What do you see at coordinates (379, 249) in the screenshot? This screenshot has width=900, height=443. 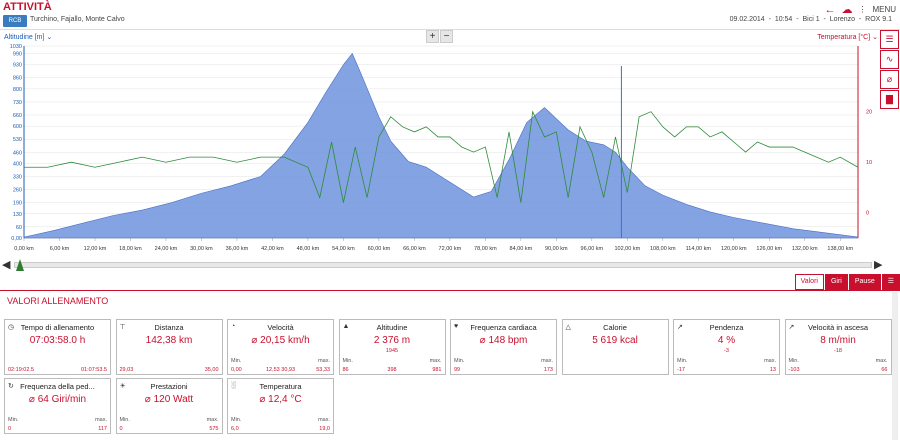 I see `x-tick-label: 60,00 km` at bounding box center [379, 249].